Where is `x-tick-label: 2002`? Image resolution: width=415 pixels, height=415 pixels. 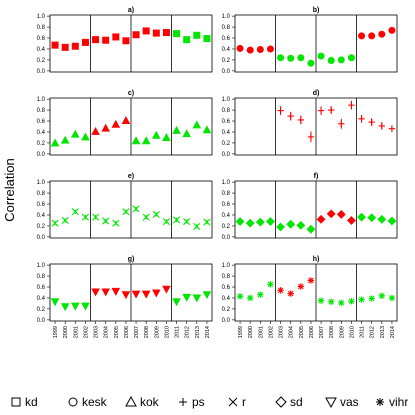
x-tick-label: 2002 is located at coordinates (86, 332).